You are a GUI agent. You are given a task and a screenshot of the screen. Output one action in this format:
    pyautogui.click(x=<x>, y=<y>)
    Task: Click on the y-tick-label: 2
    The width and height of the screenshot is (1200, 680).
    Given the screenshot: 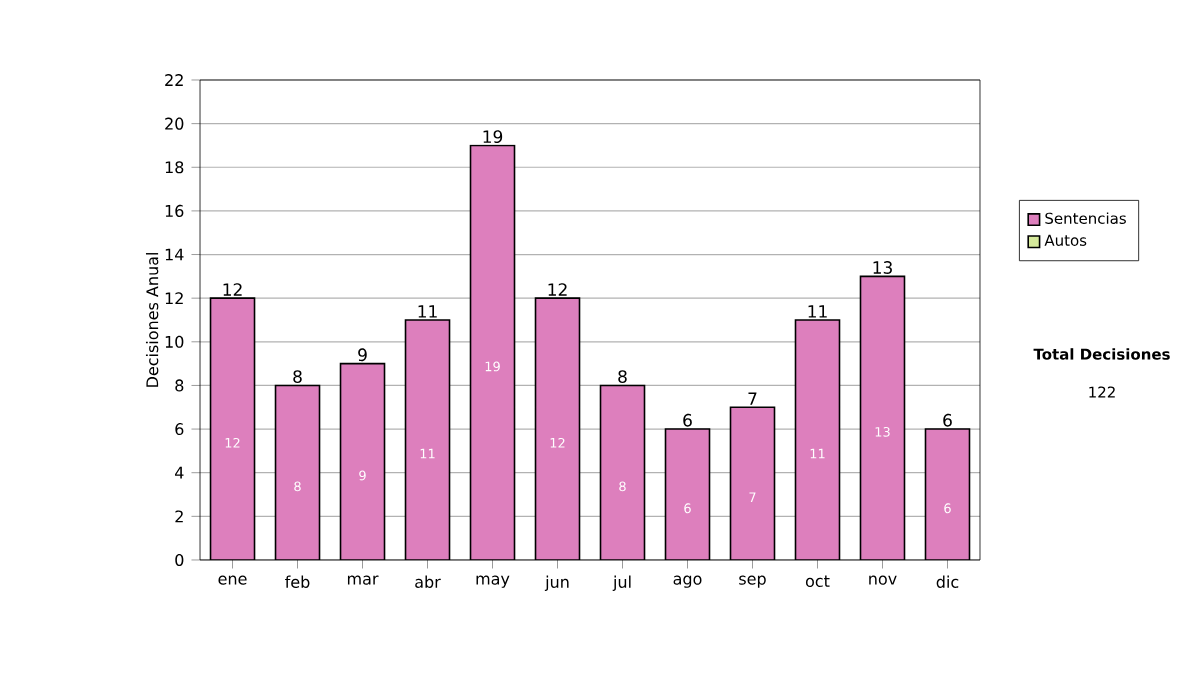 What is the action you would take?
    pyautogui.click(x=179, y=516)
    